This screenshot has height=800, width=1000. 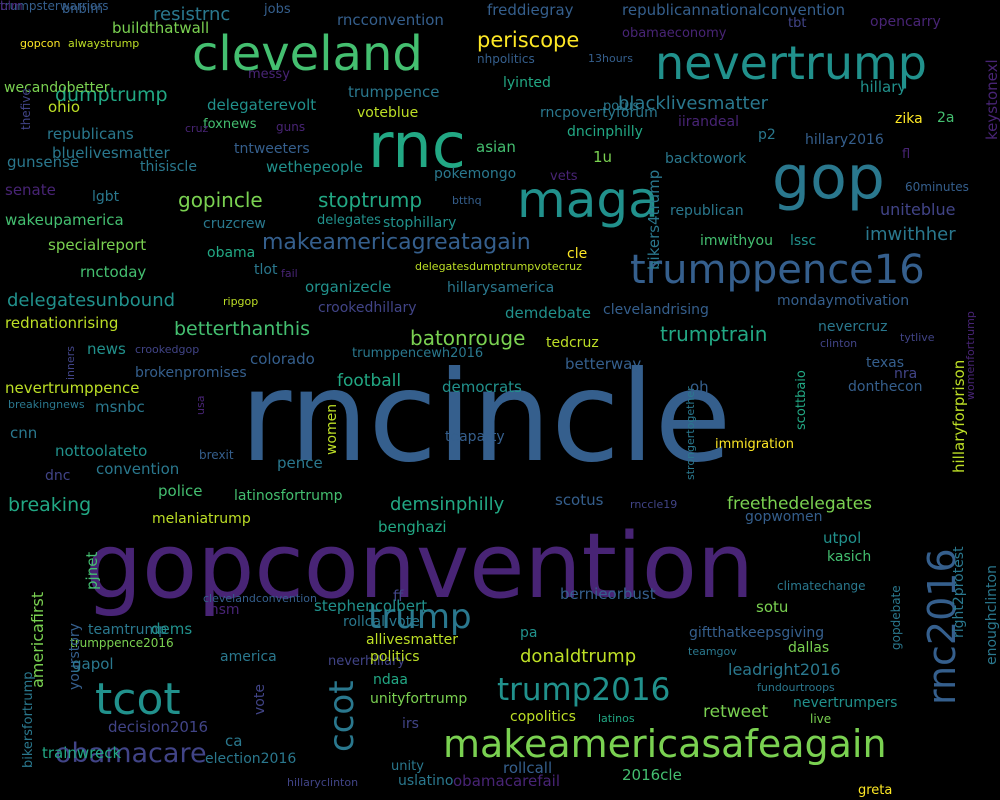 I want to click on cloud-word: police, so click(x=180, y=491).